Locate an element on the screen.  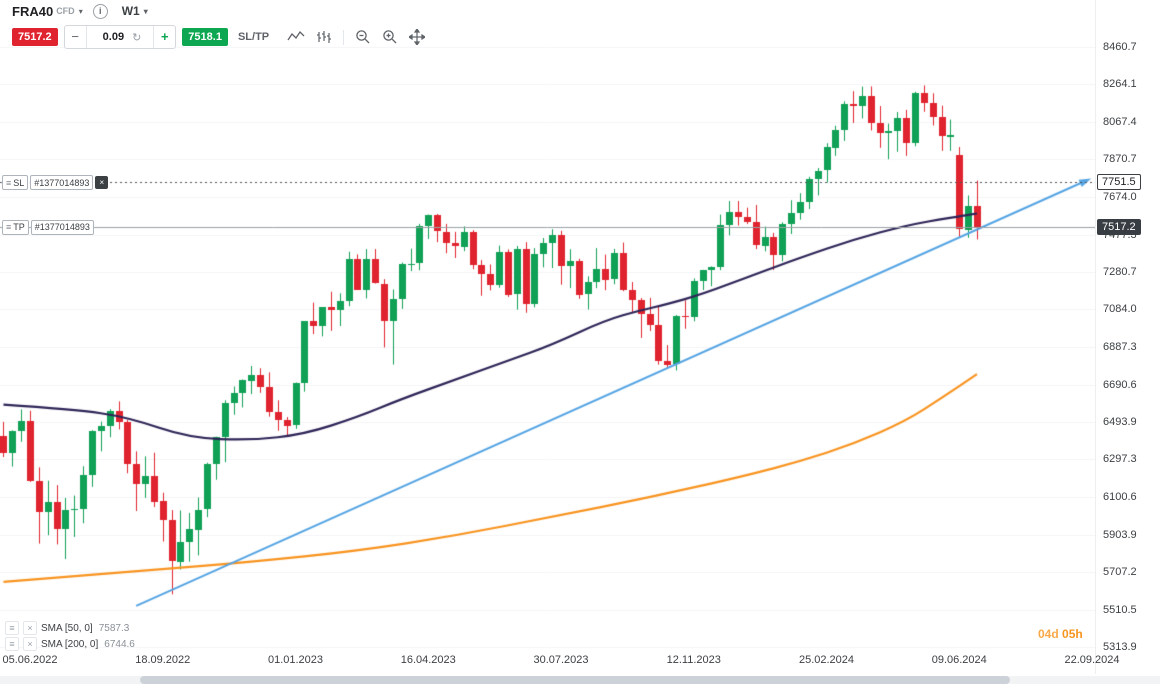
order-panel: 7517.2 − 0.09 ↻ + 7518.1 SL/TP is located at coordinates (219, 37).